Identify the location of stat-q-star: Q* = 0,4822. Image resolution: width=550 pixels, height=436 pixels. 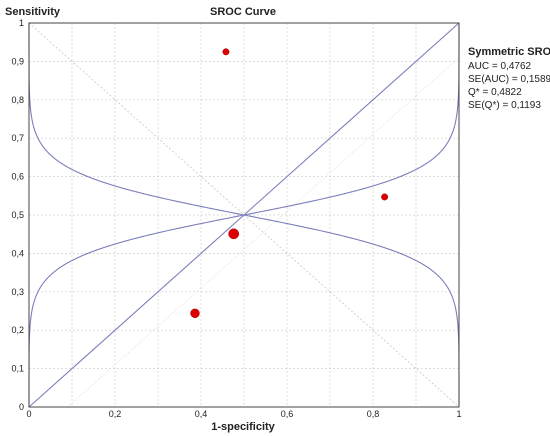
(495, 92).